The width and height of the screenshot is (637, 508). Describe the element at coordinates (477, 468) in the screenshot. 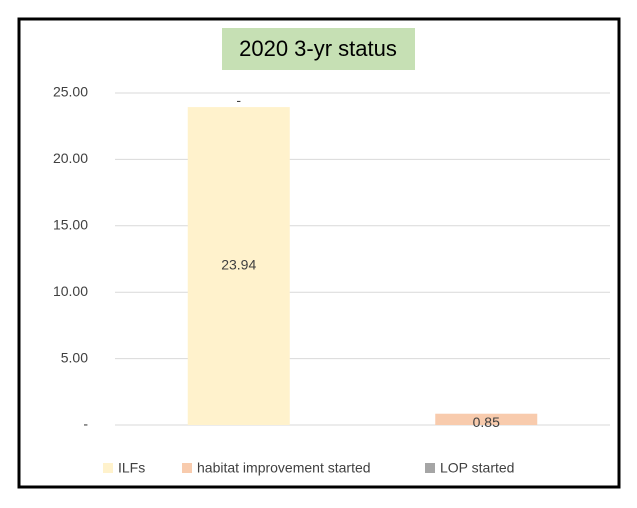

I see `legend-label: LOP started` at that location.